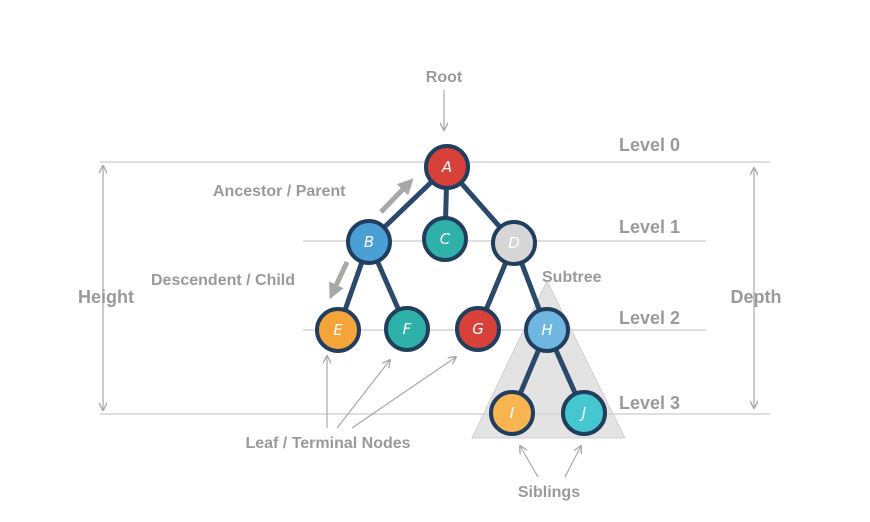  I want to click on descendent-arrow, so click(339, 280).